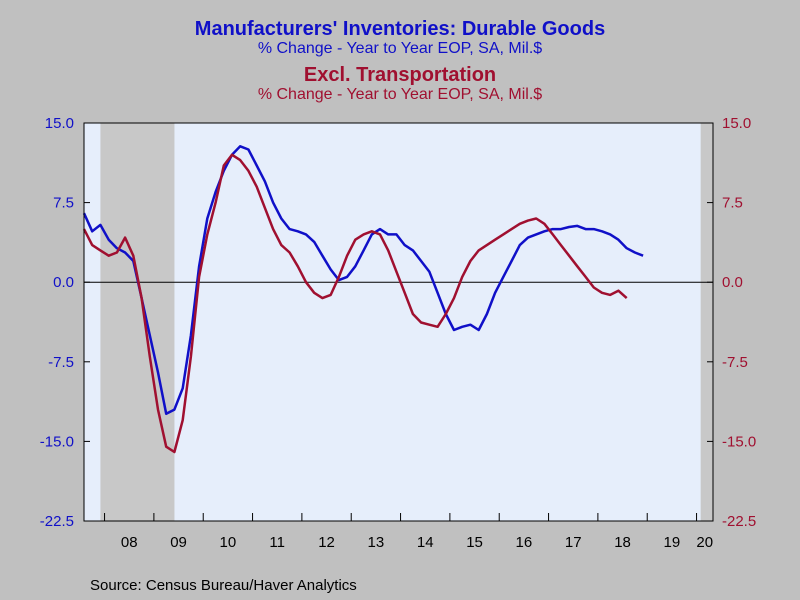  What do you see at coordinates (739, 521) in the screenshot?
I see `y-tick-label-right: -22.5` at bounding box center [739, 521].